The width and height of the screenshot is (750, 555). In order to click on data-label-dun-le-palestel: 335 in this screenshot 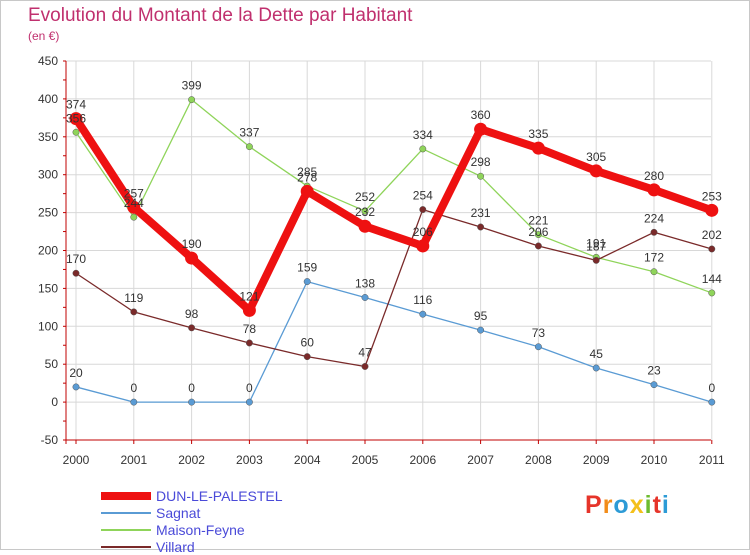, I will do `click(538, 134)`.